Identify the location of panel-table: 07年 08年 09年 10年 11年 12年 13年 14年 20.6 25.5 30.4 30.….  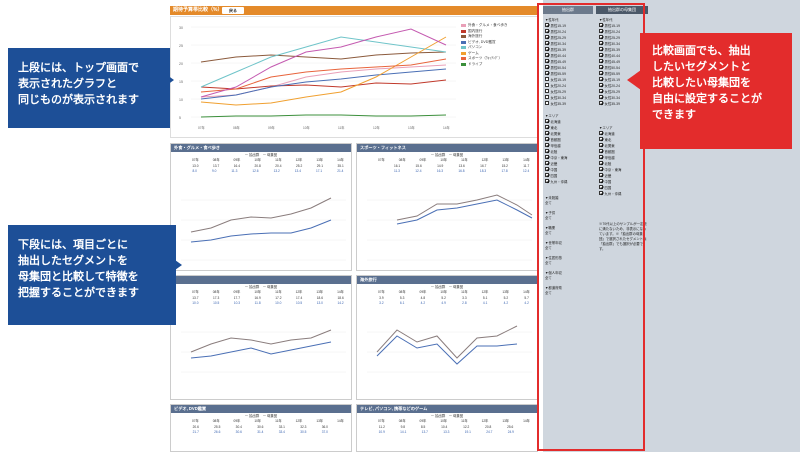
(261, 427).